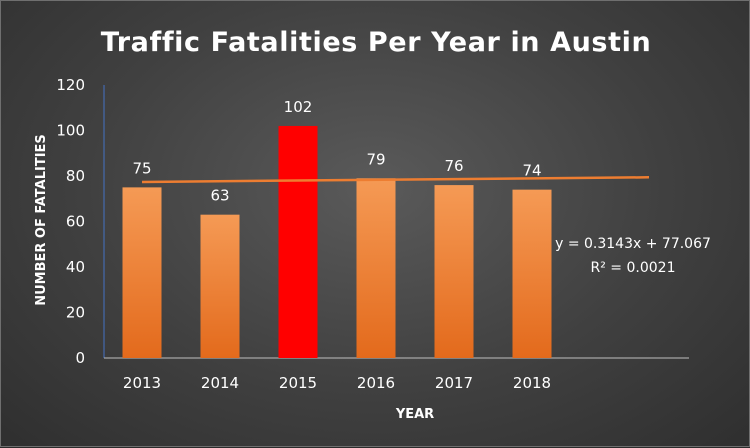 The image size is (750, 448). What do you see at coordinates (75, 176) in the screenshot?
I see `y-tick-label: 80` at bounding box center [75, 176].